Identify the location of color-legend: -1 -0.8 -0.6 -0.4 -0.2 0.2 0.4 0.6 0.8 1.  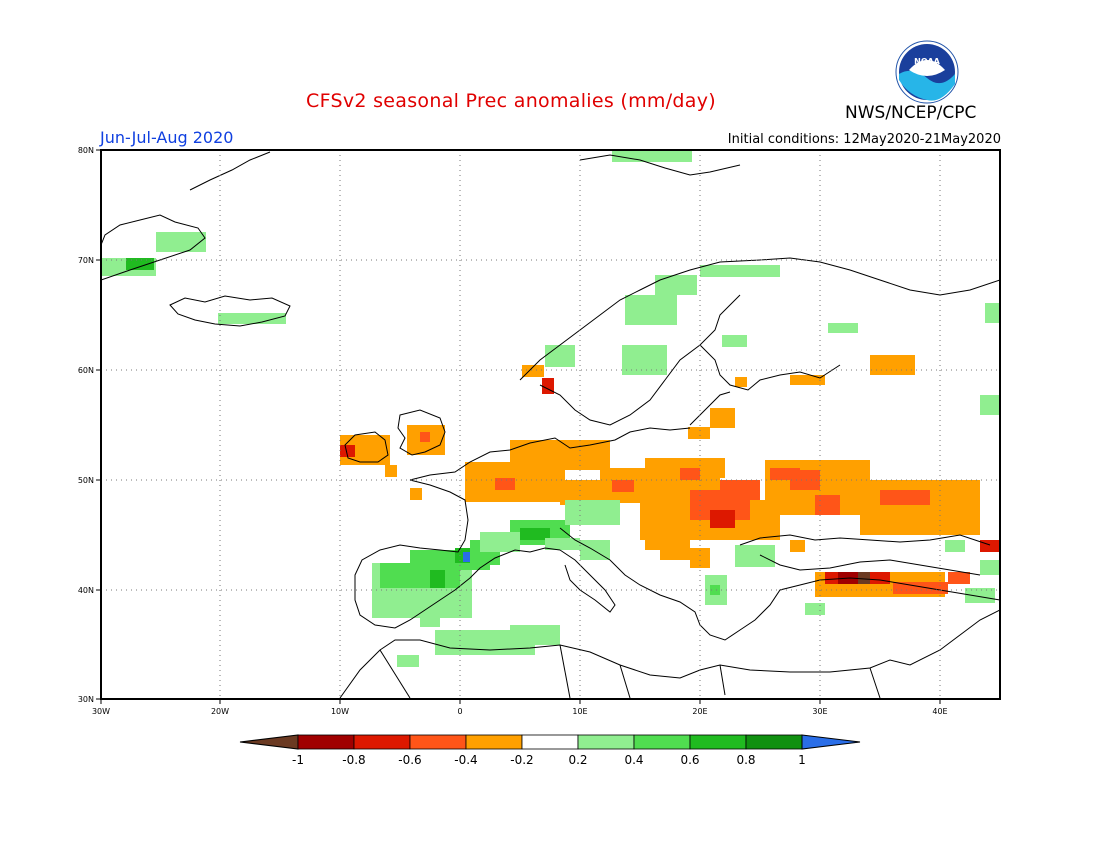
(550, 750).